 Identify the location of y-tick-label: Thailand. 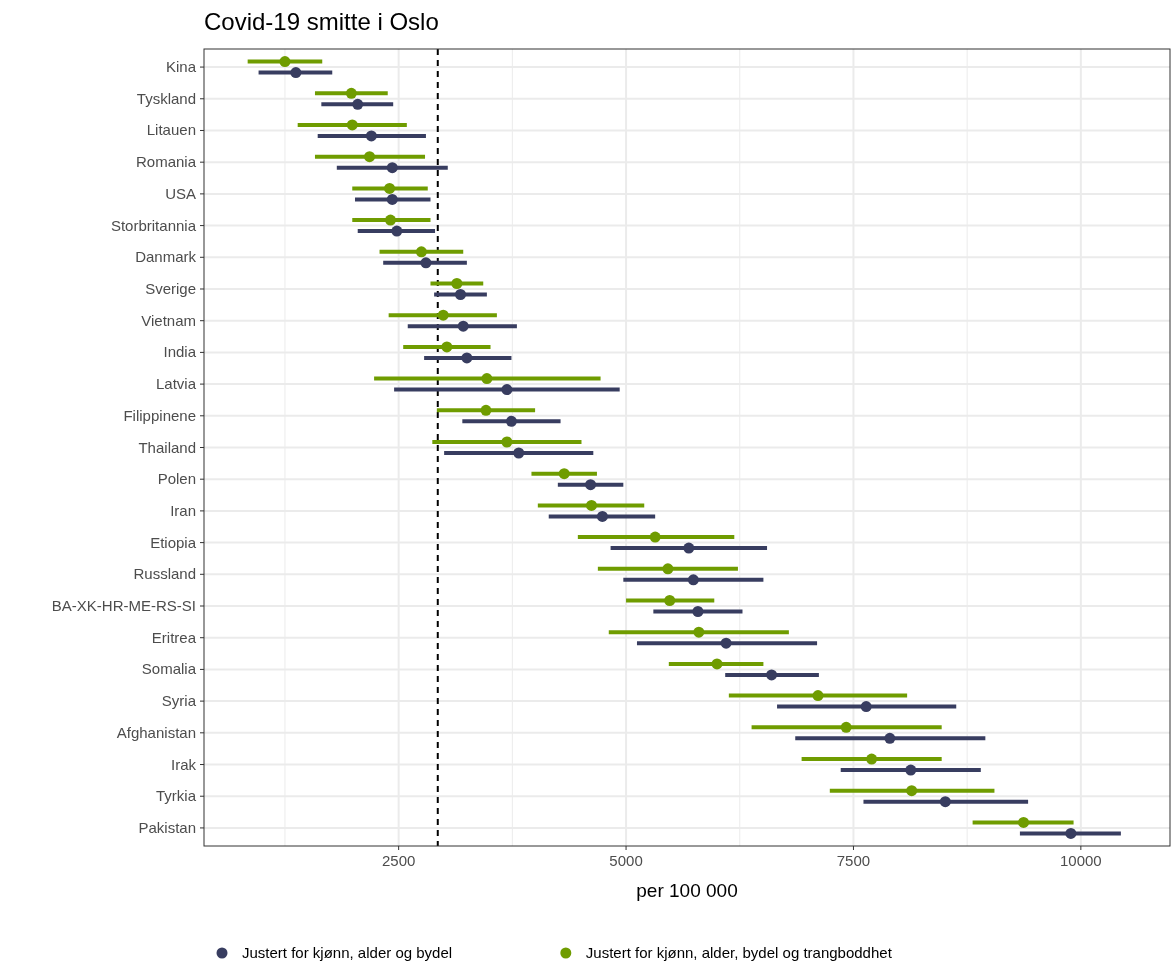
(167, 447).